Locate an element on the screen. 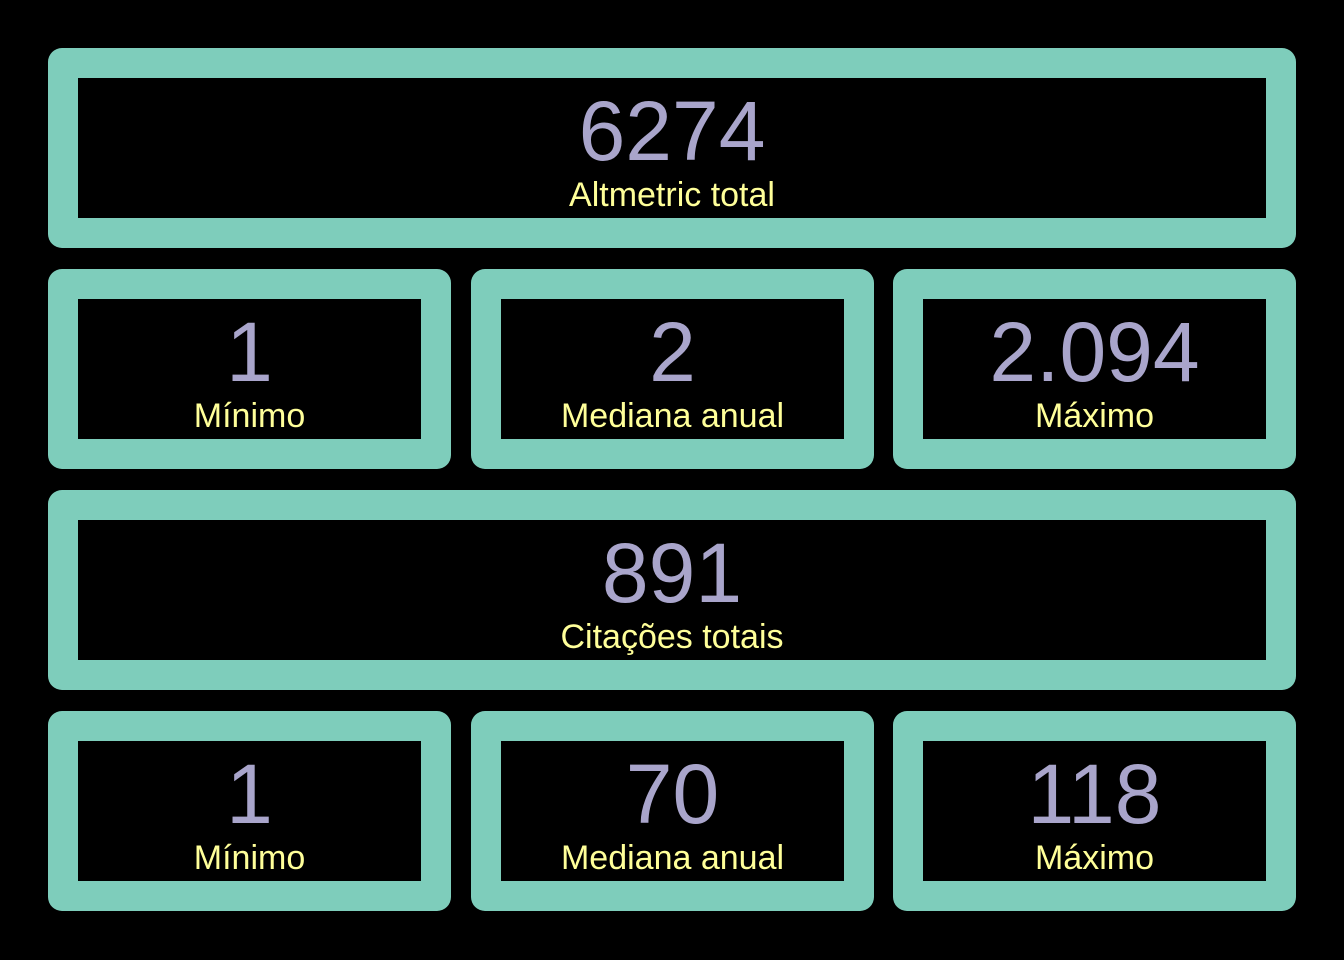 This screenshot has height=960, width=1344. citations-max-label: Máximo is located at coordinates (1094, 858).